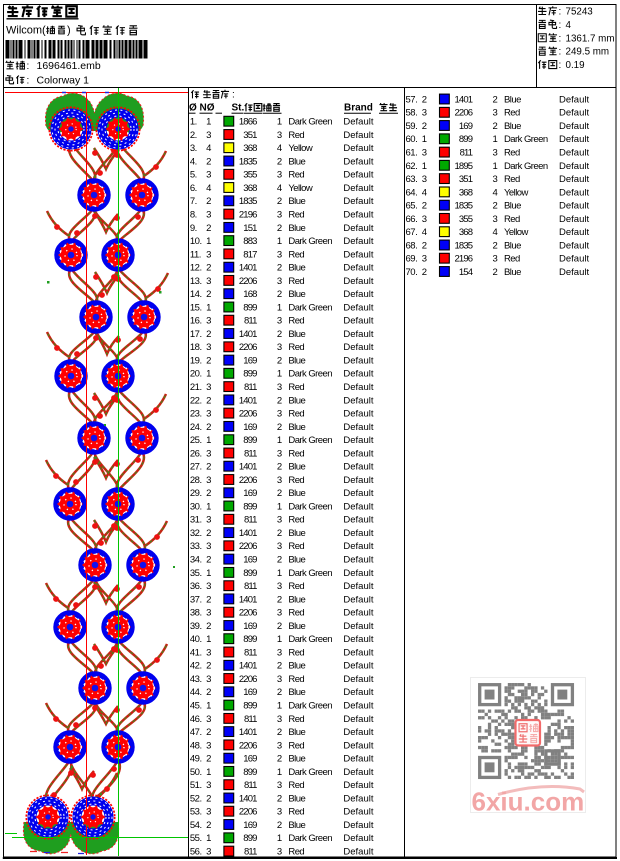 This screenshot has height=861, width=620. What do you see at coordinates (193, 215) in the screenshot?
I see `svg-text: 8.` at bounding box center [193, 215].